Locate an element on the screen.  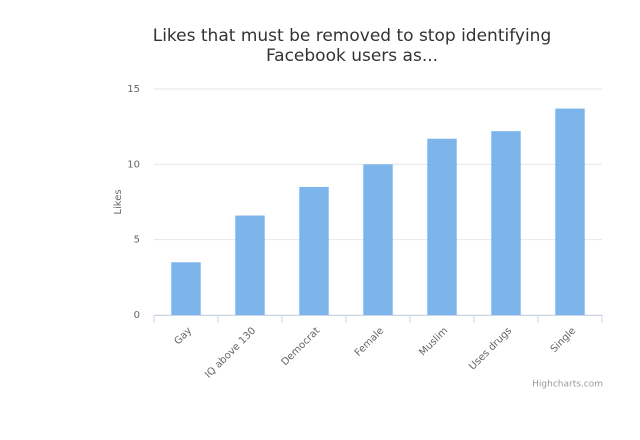
x-tick-label: Uses drugs is located at coordinates (490, 348).